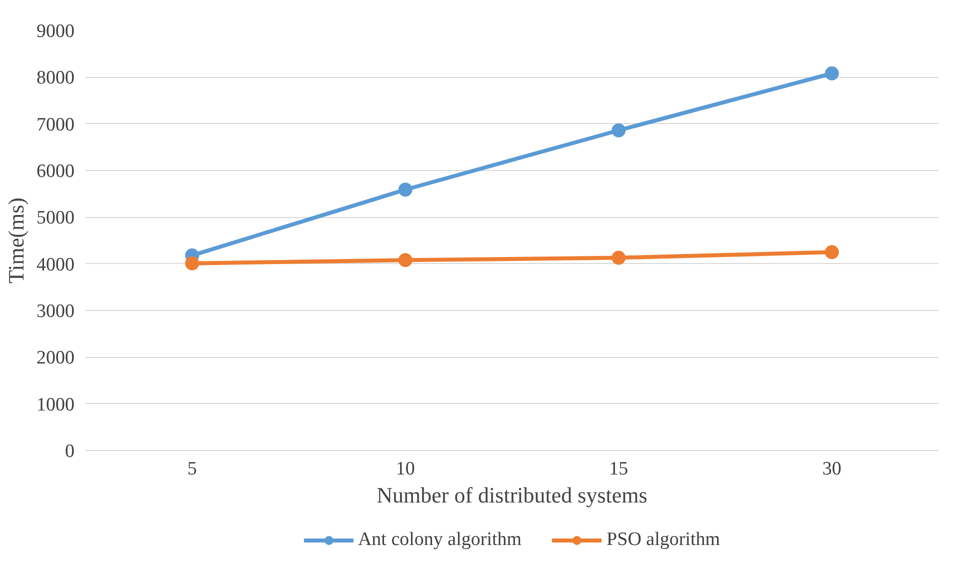  I want to click on legend-label: Ant colony algorithm, so click(440, 540).